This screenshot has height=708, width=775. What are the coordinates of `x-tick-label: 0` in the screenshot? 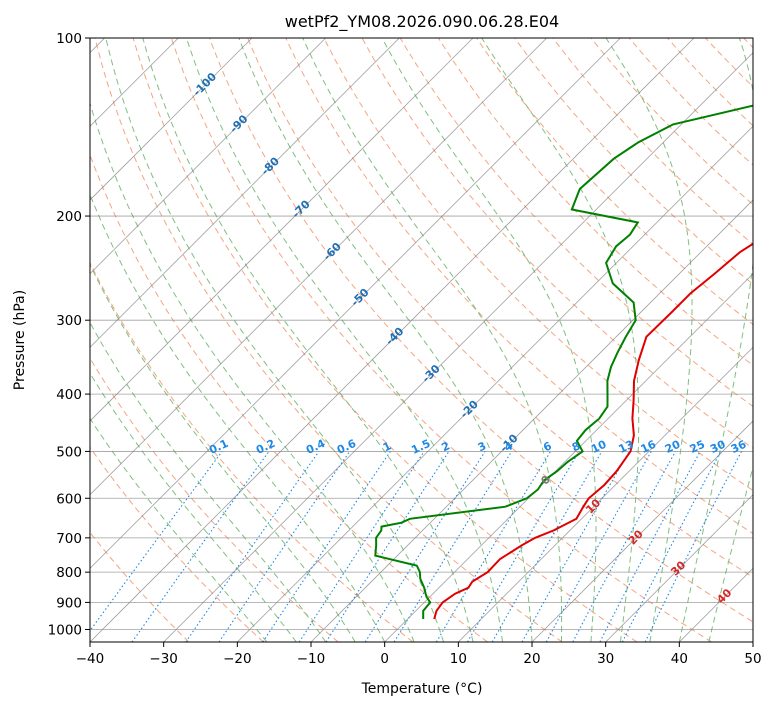 It's located at (384, 659).